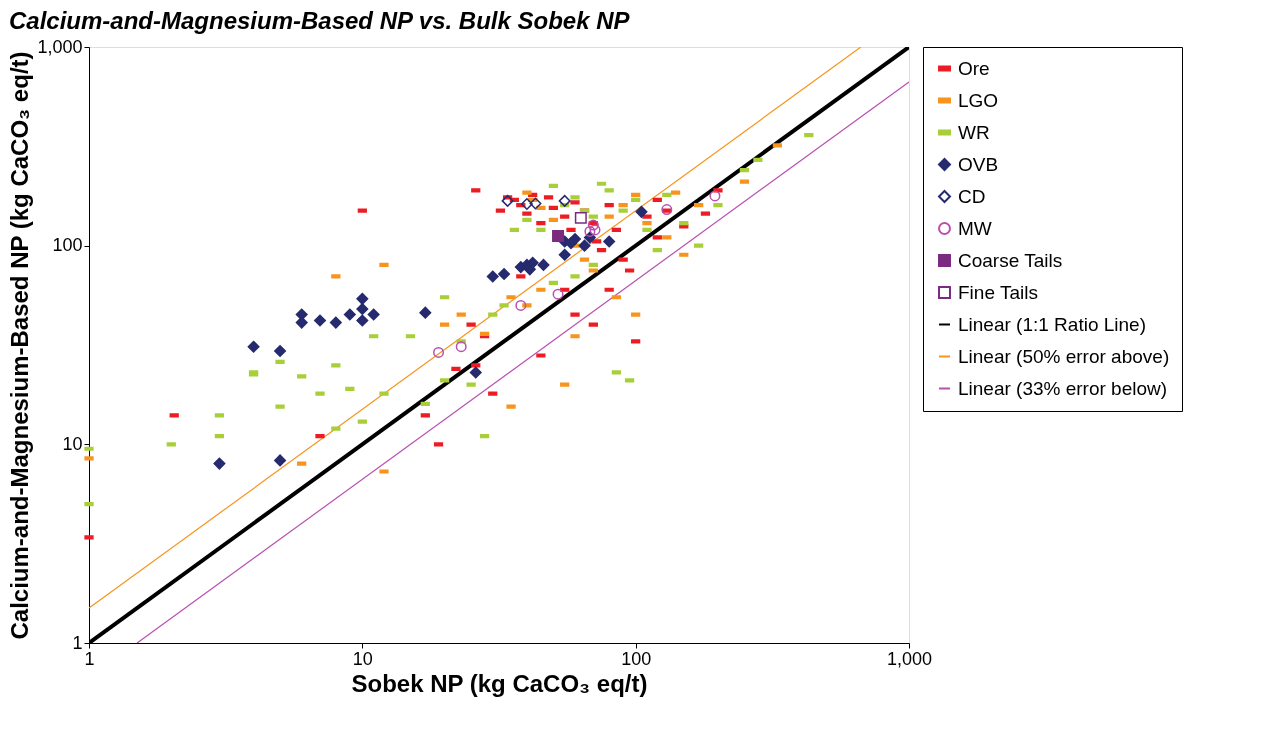 The width and height of the screenshot is (1281, 742). What do you see at coordinates (1063, 388) in the screenshot?
I see `legend-label: Linear (33% error below)` at bounding box center [1063, 388].